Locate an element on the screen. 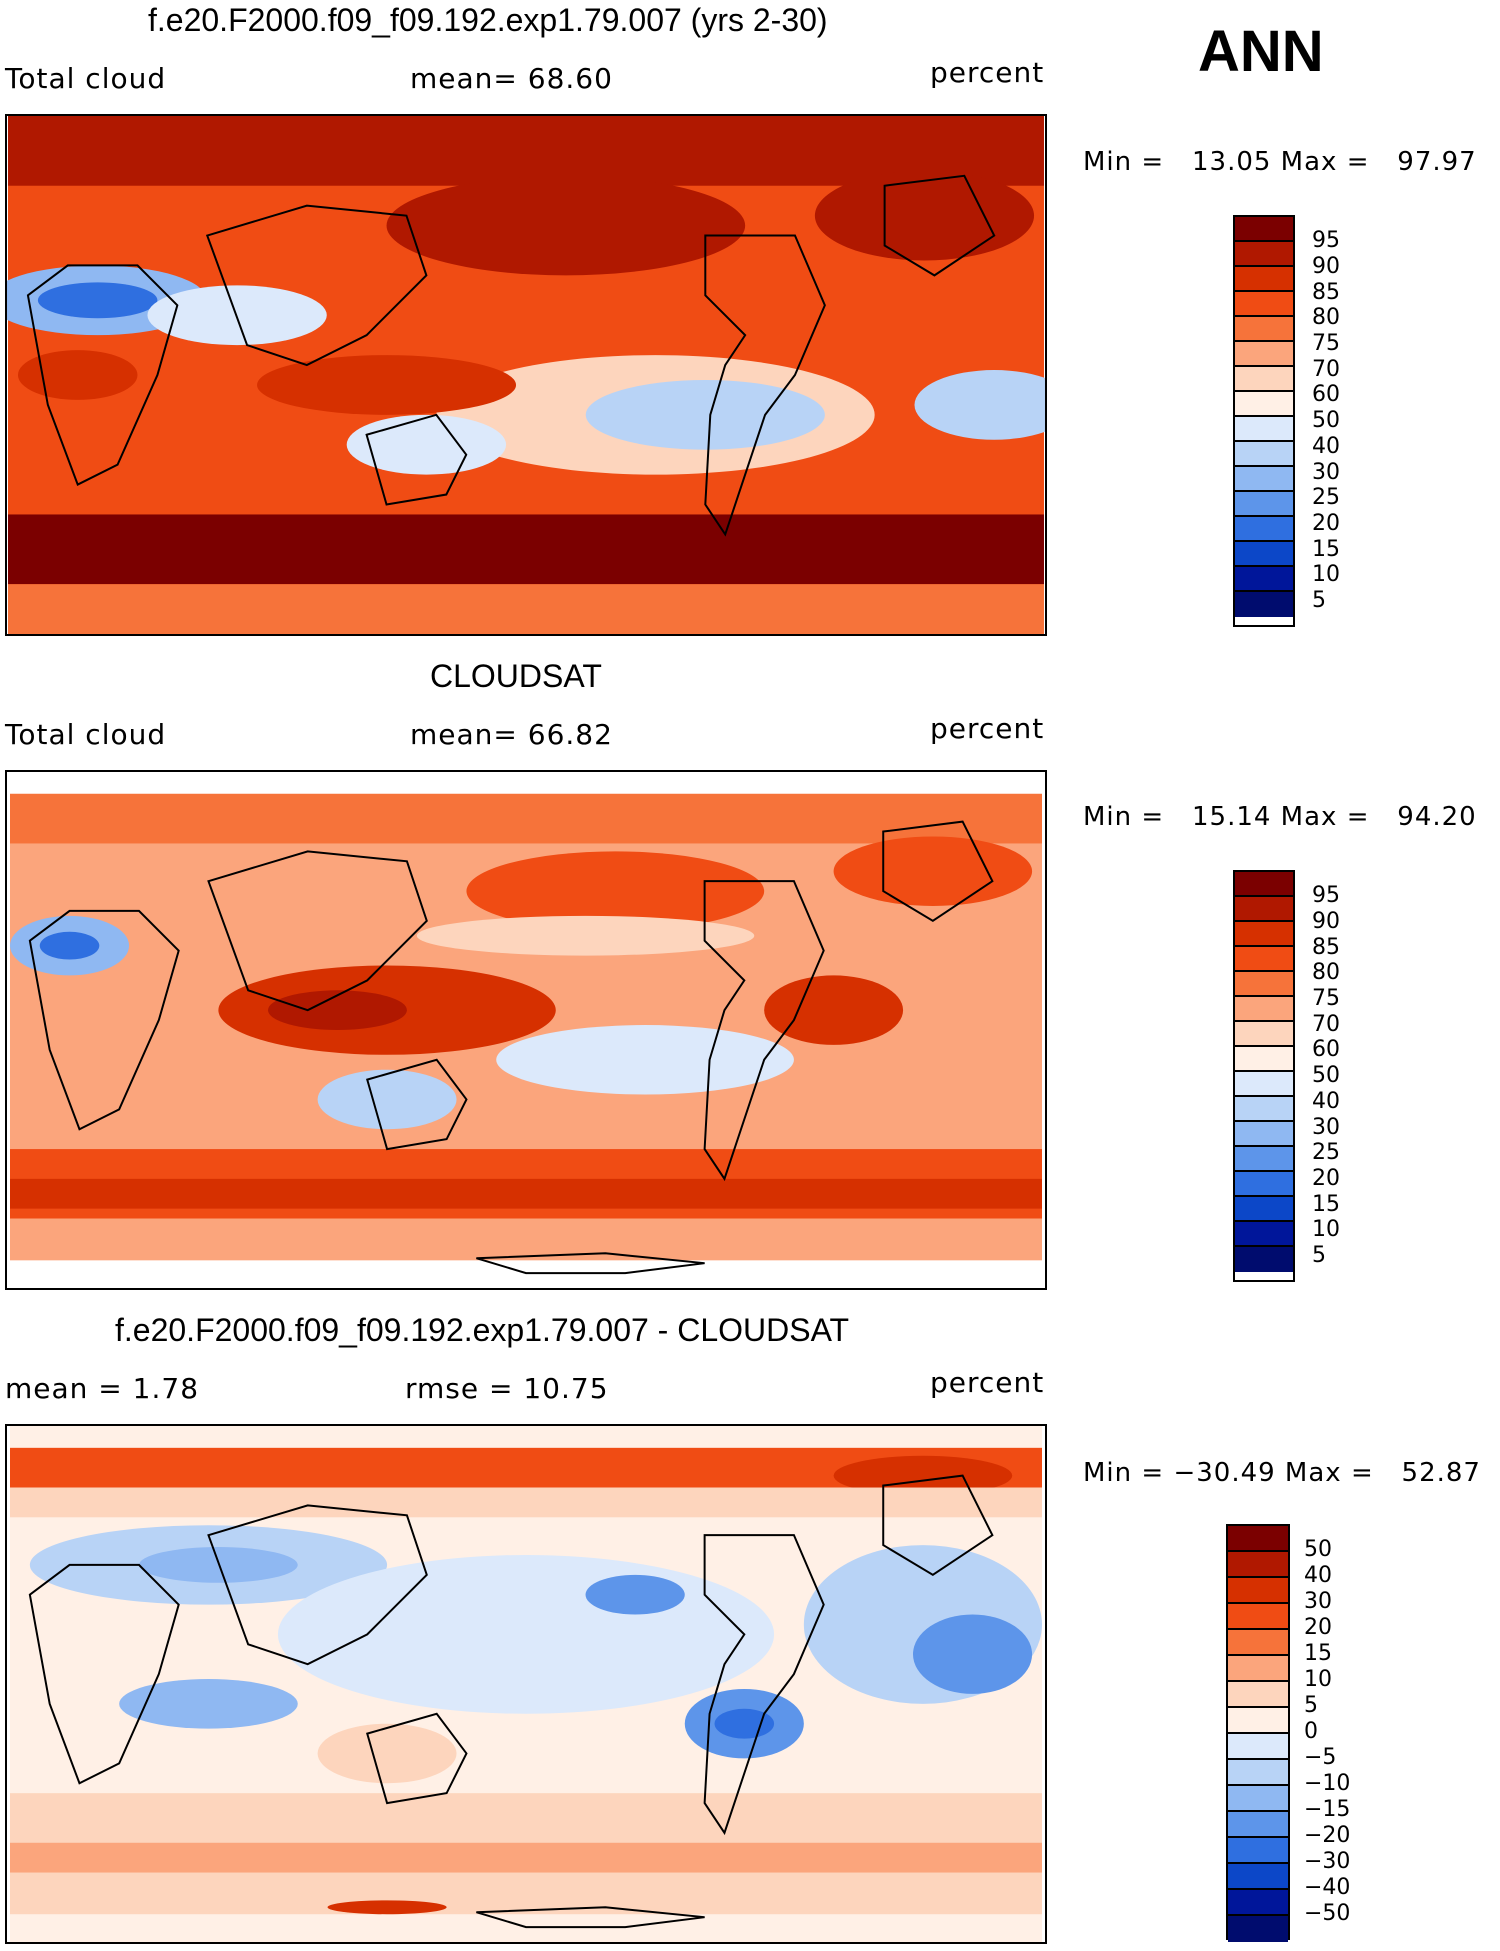  africa-cloud is located at coordinates (77, 375).